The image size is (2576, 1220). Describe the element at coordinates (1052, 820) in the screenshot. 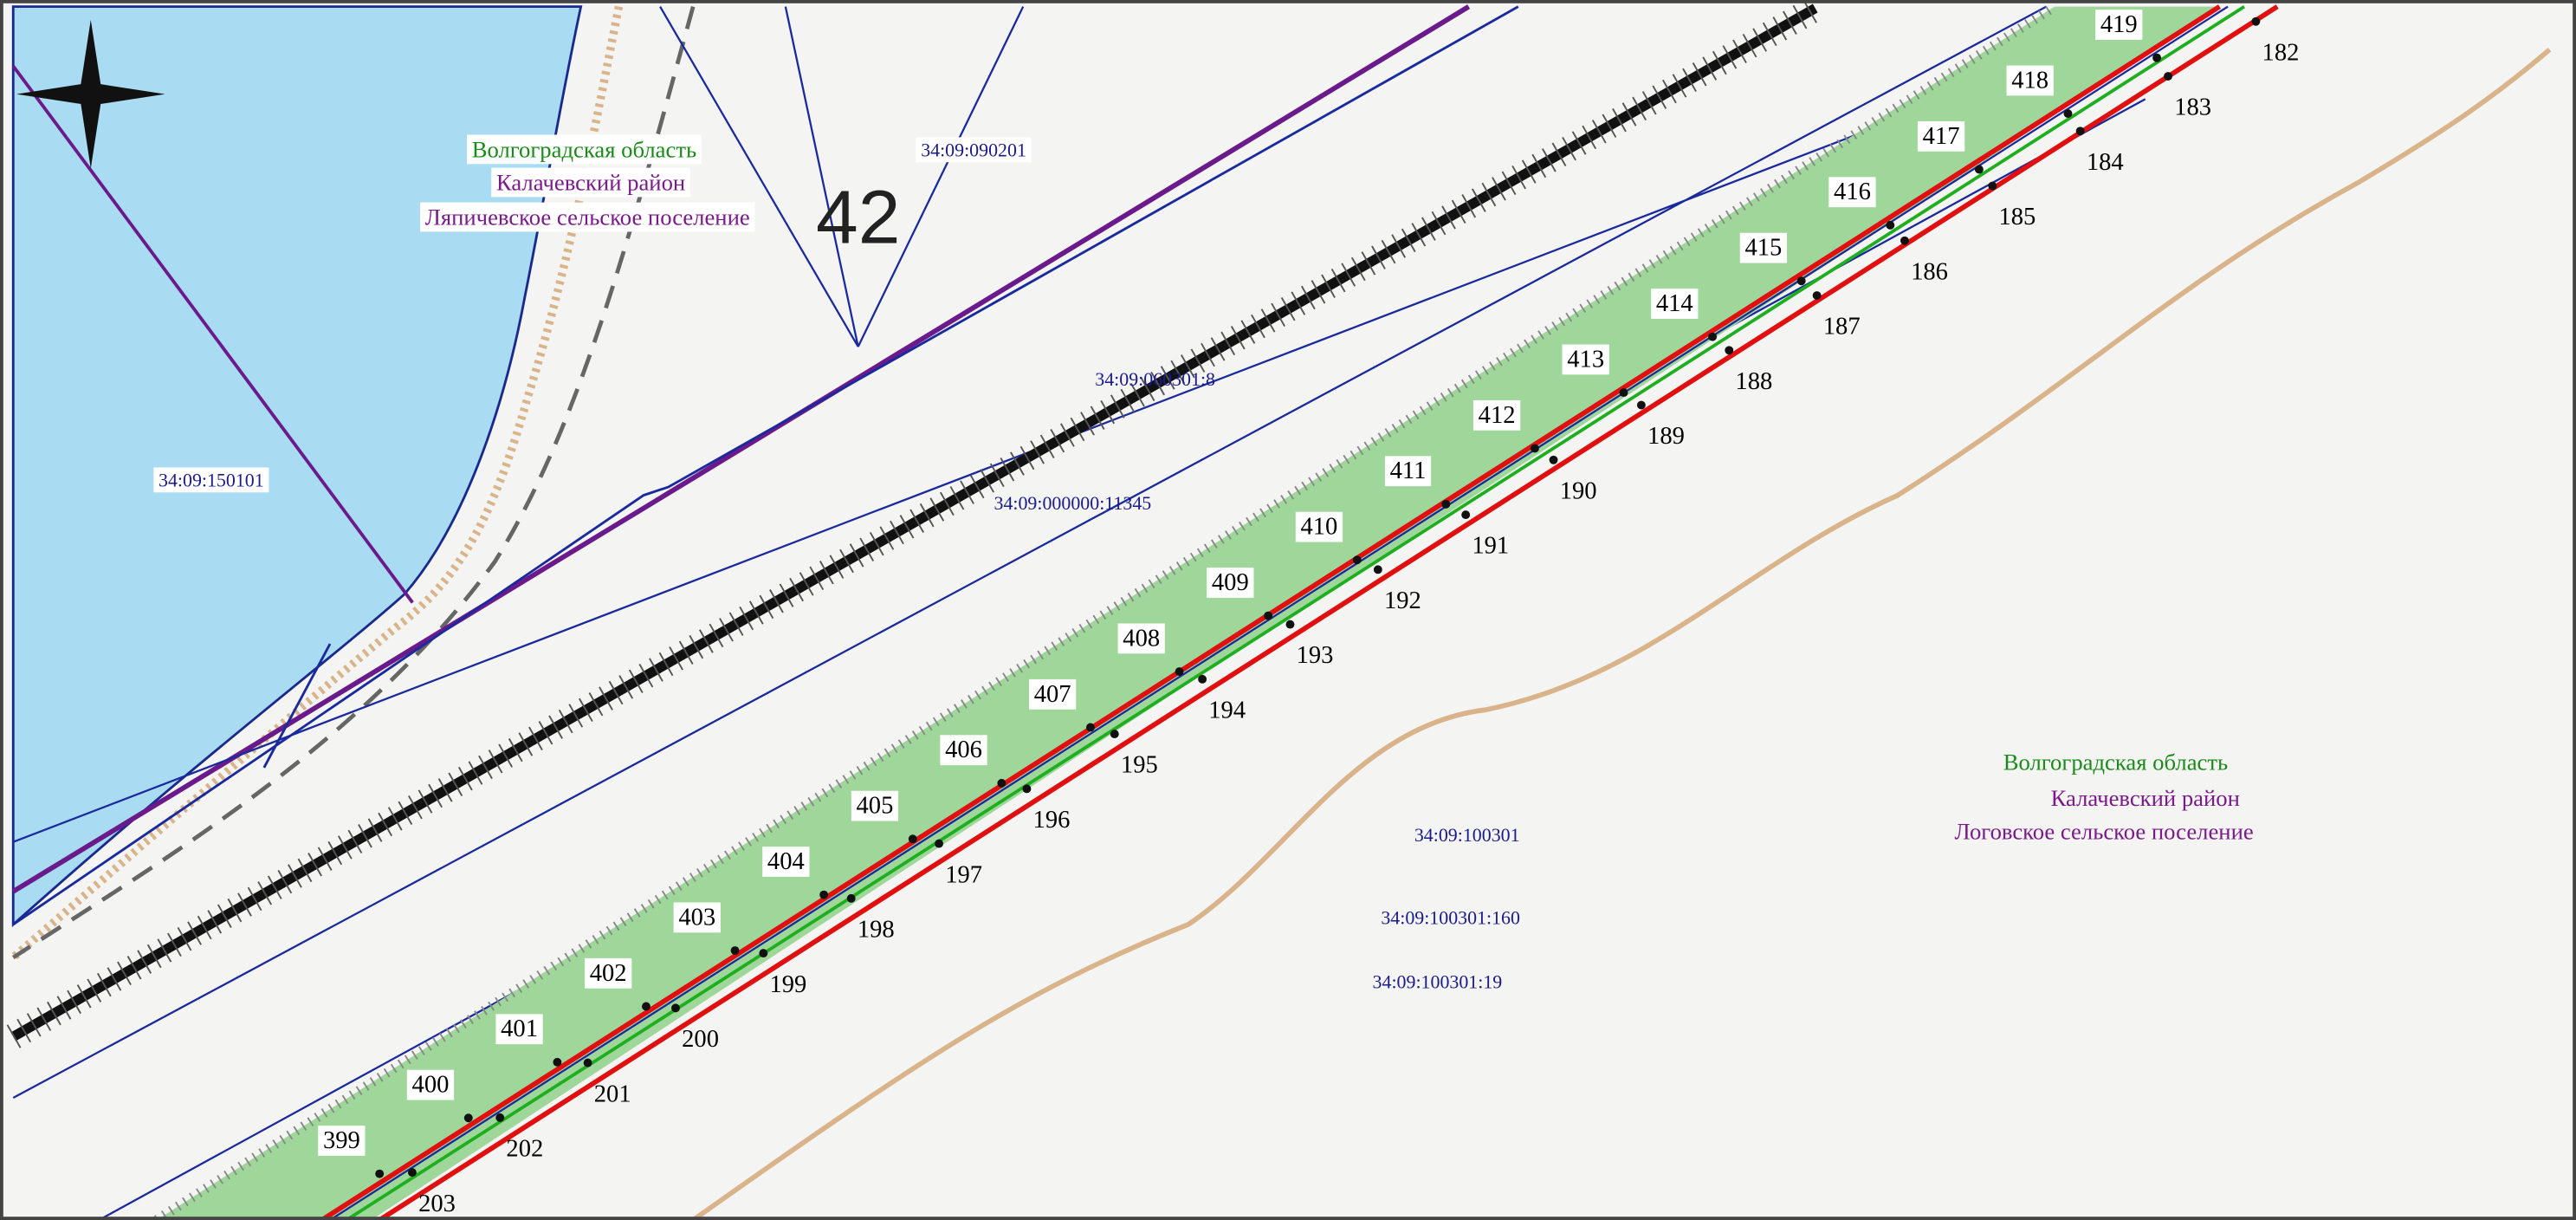

I see `point-label: 196` at that location.